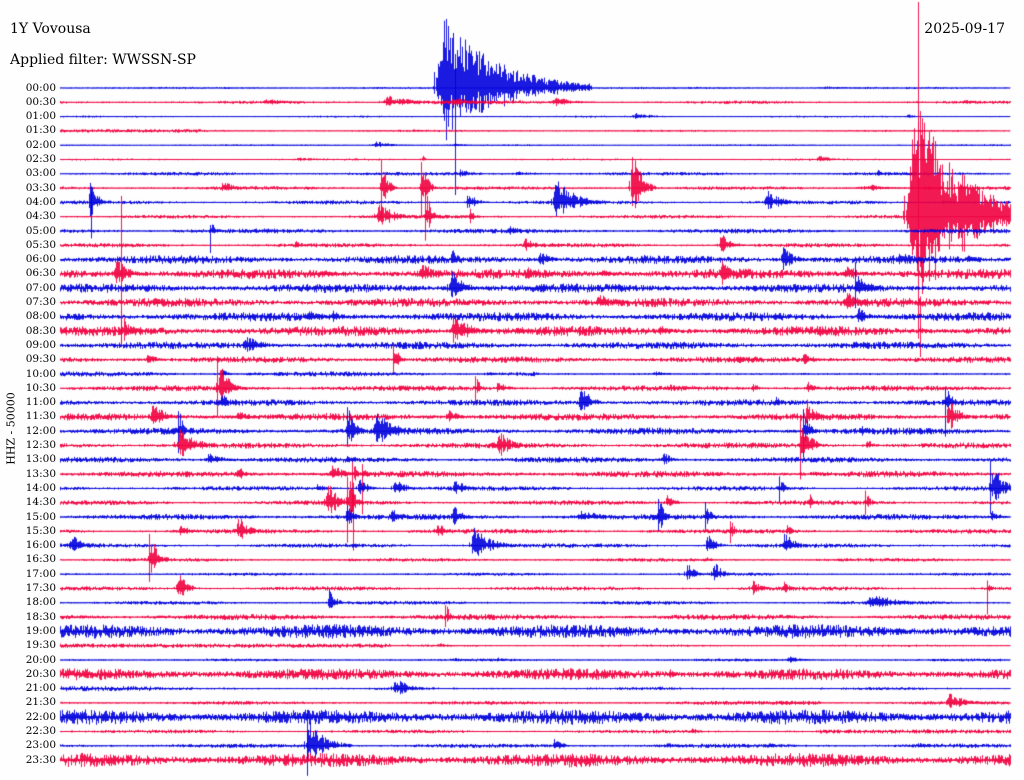 This screenshot has height=780, width=1024. Describe the element at coordinates (40, 616) in the screenshot. I see `time-tick-label: 18:30` at that location.